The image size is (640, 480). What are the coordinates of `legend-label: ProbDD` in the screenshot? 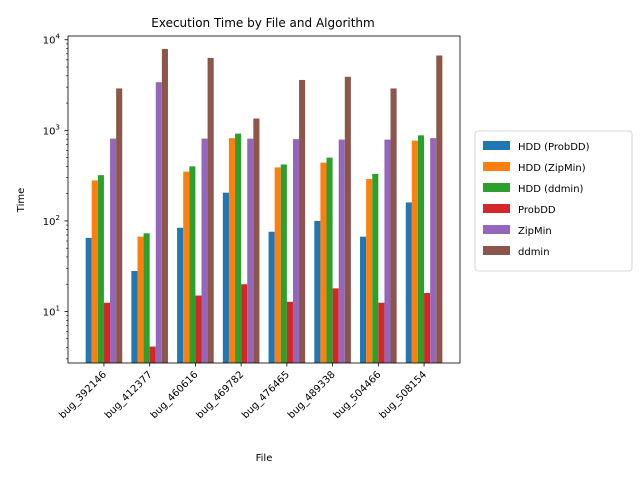 It's located at (537, 210).